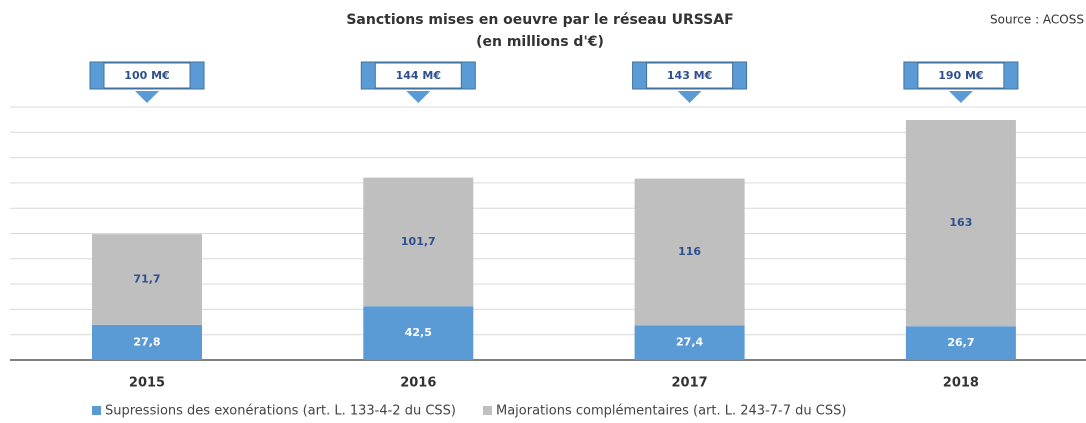  I want to click on value-label: 71,7, so click(146, 278).